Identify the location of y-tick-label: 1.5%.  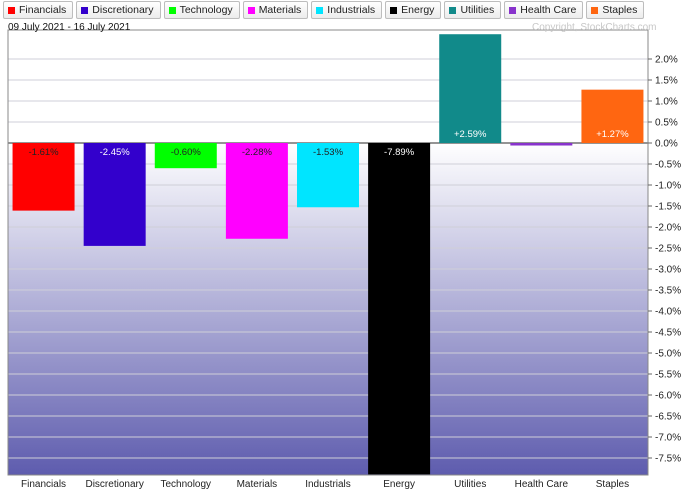
(666, 81).